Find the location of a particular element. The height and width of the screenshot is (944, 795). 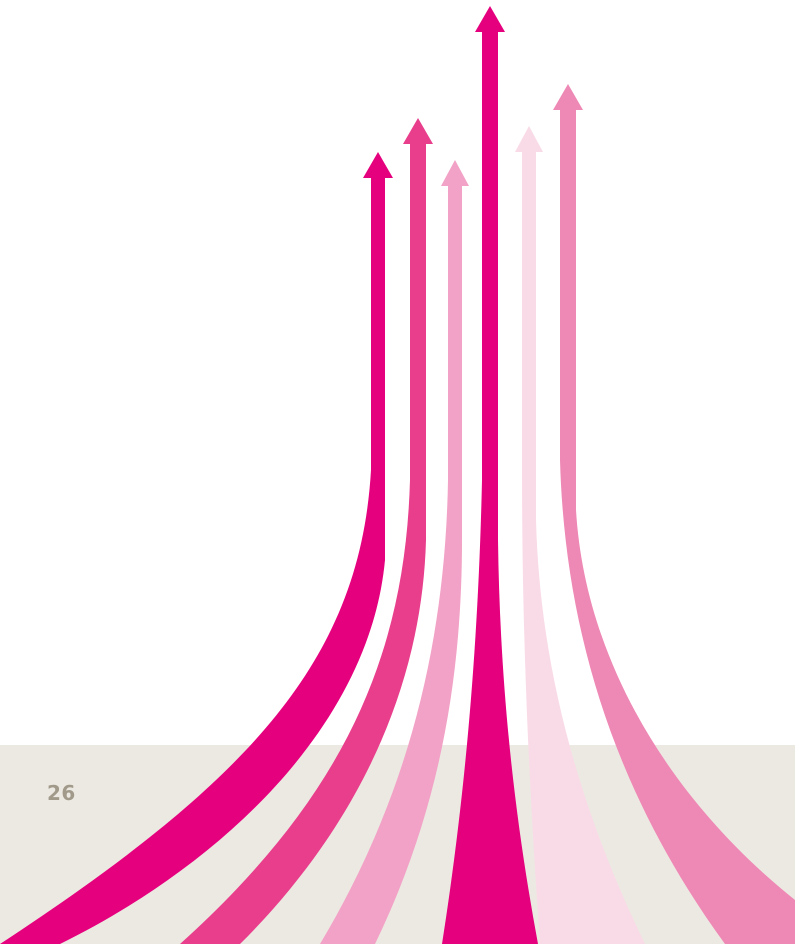

arrow-5-body is located at coordinates (583, 547).